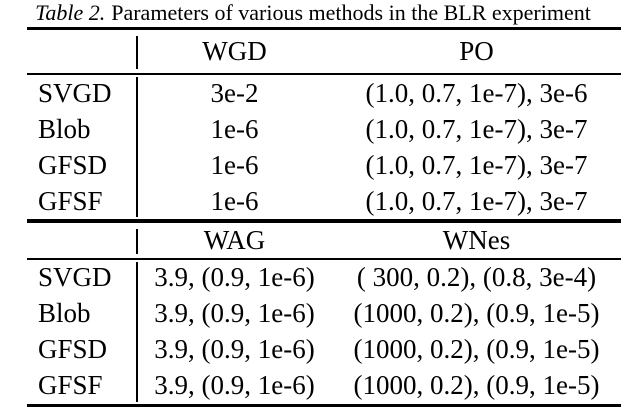  What do you see at coordinates (324, 28) in the screenshot?
I see `rule-top` at bounding box center [324, 28].